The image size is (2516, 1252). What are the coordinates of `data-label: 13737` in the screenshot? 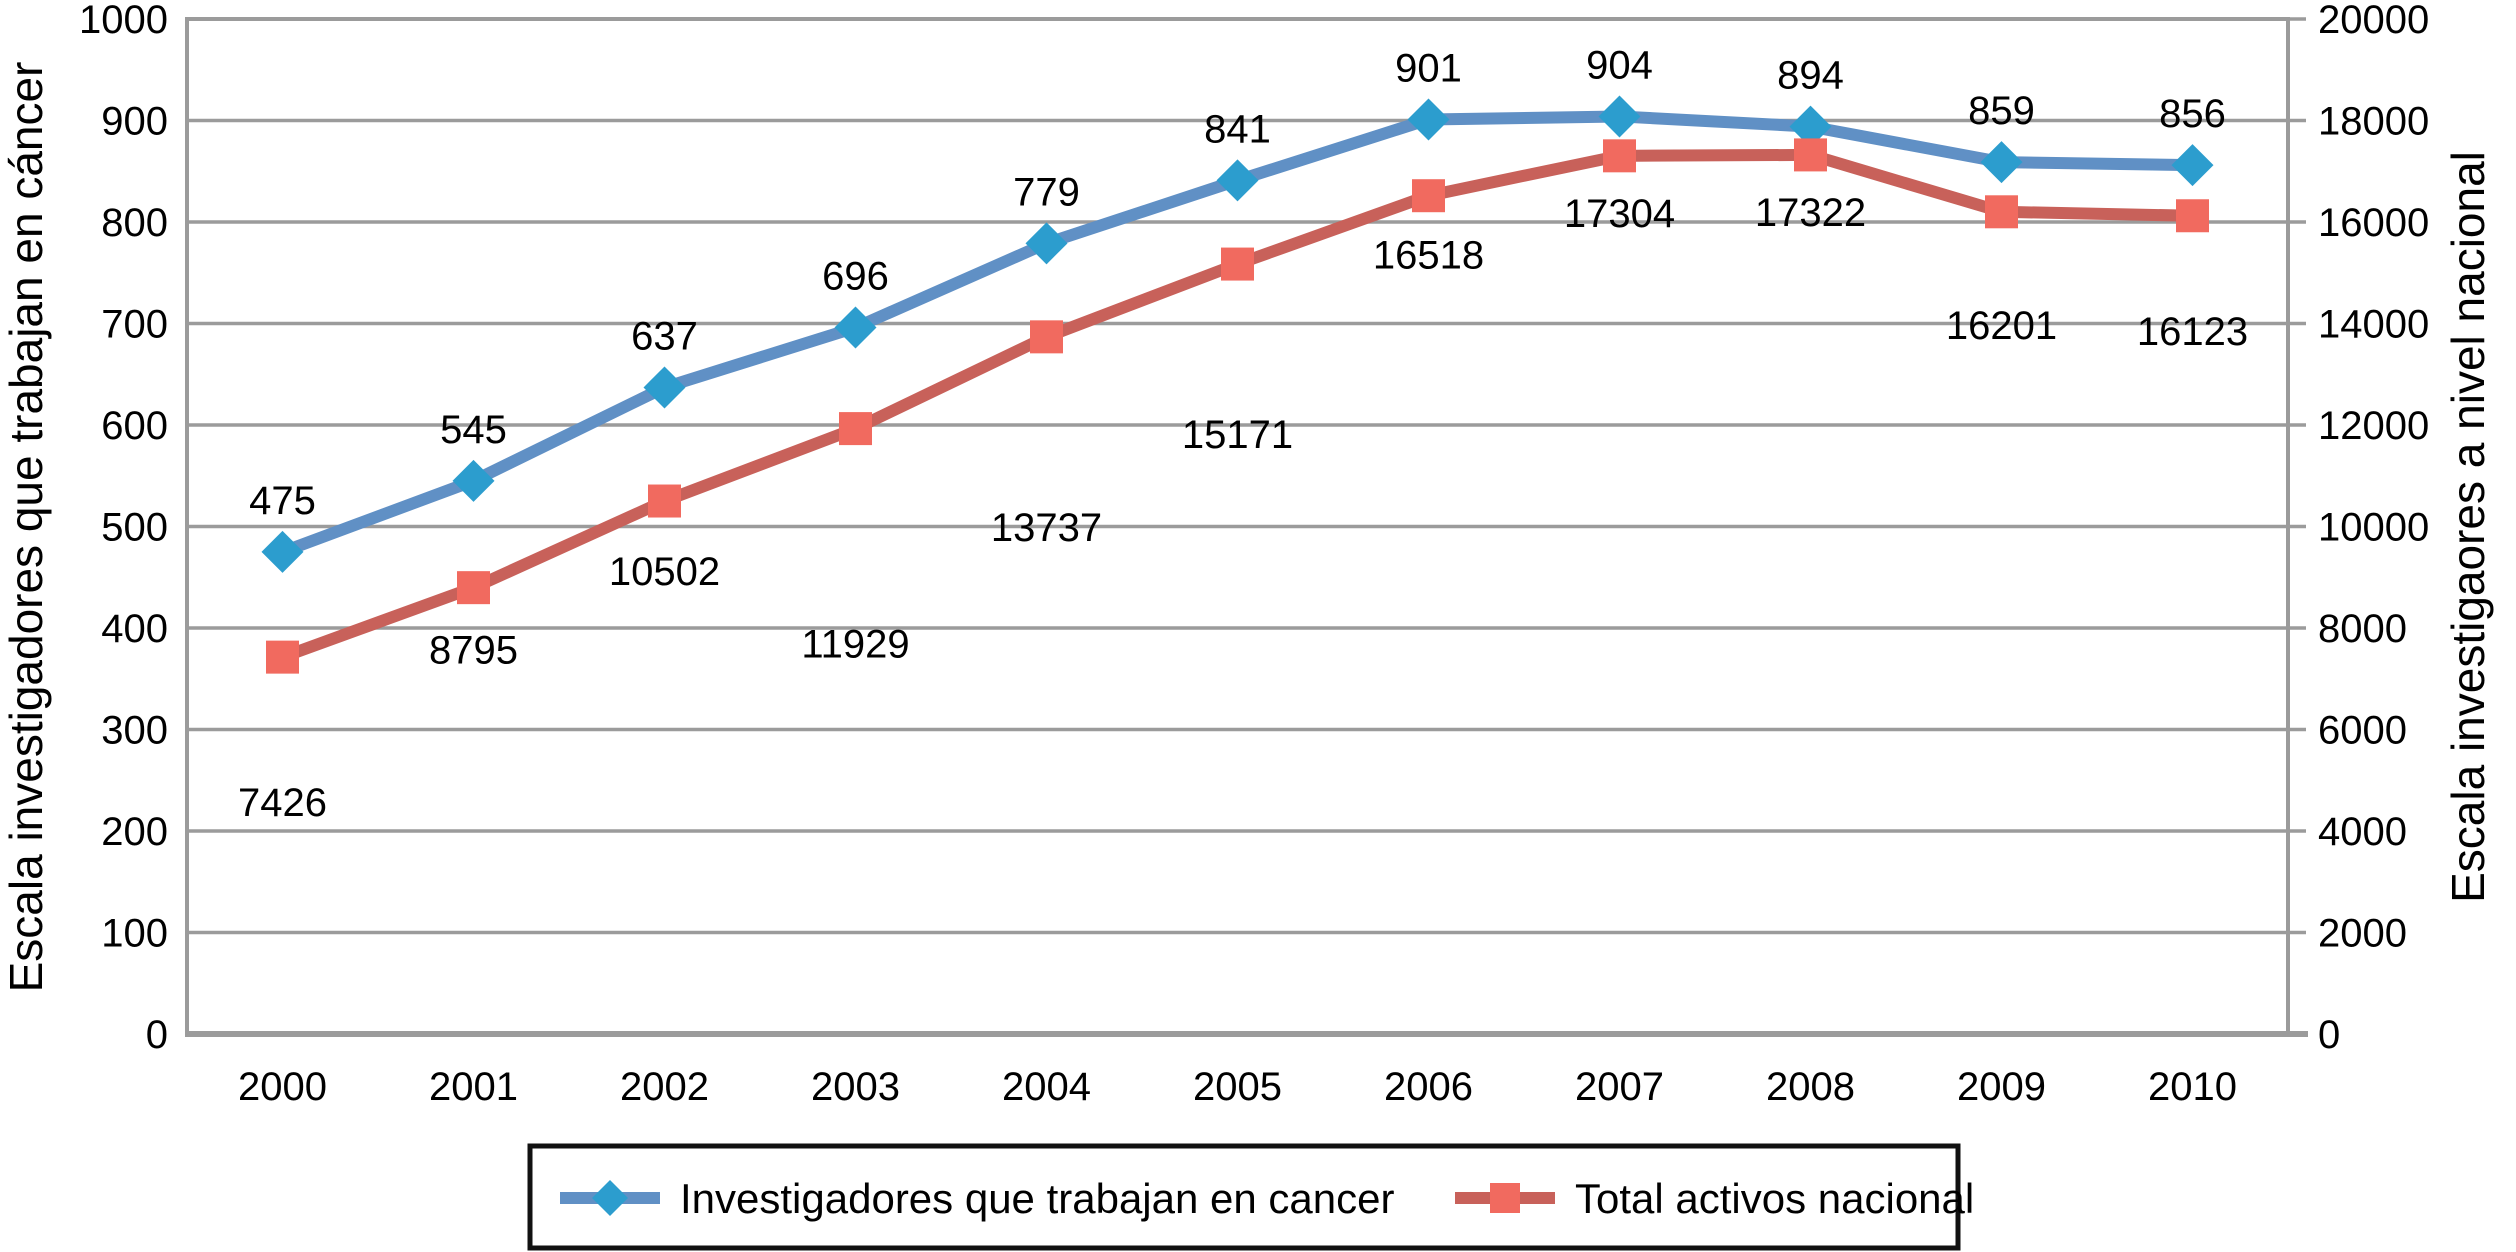 It's located at (1046, 528).